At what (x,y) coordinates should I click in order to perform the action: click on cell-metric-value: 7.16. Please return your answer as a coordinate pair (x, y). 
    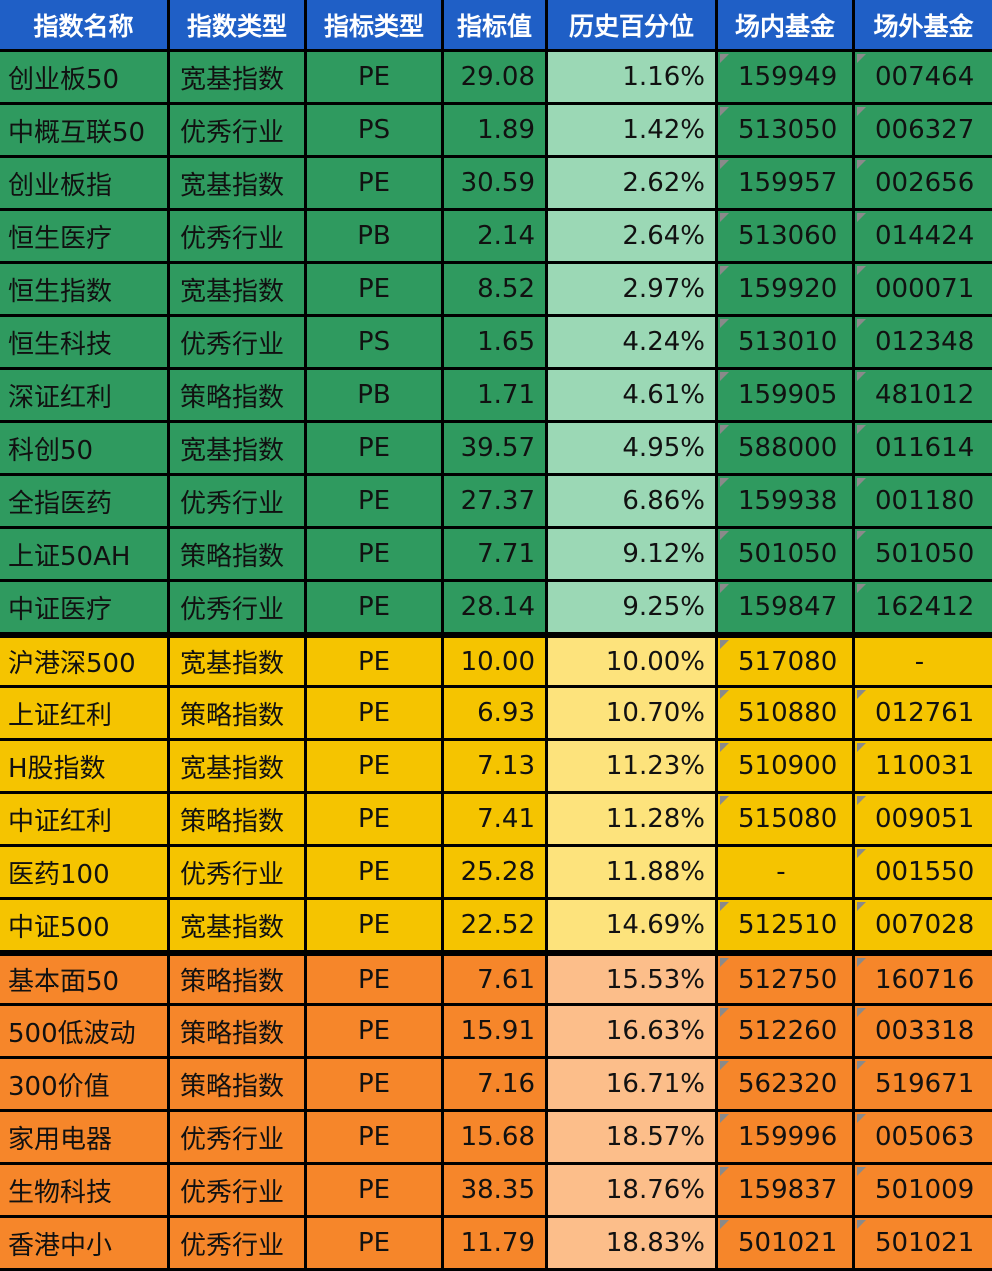
    Looking at the image, I should click on (496, 1085).